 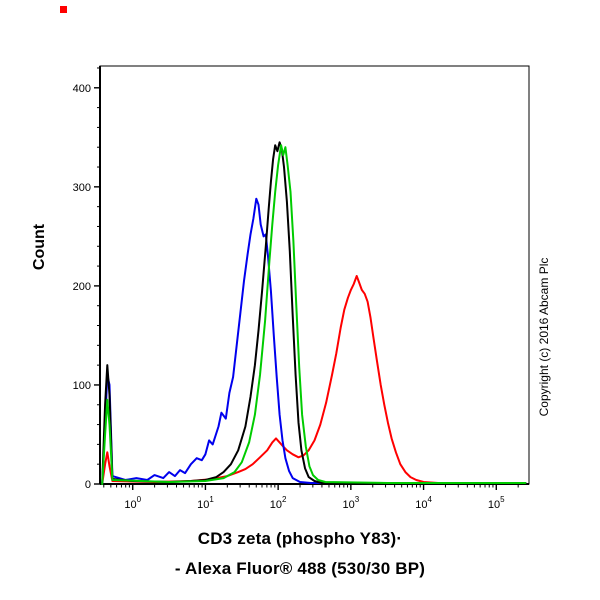 What do you see at coordinates (82, 287) in the screenshot?
I see `y-tick-label: 200` at bounding box center [82, 287].